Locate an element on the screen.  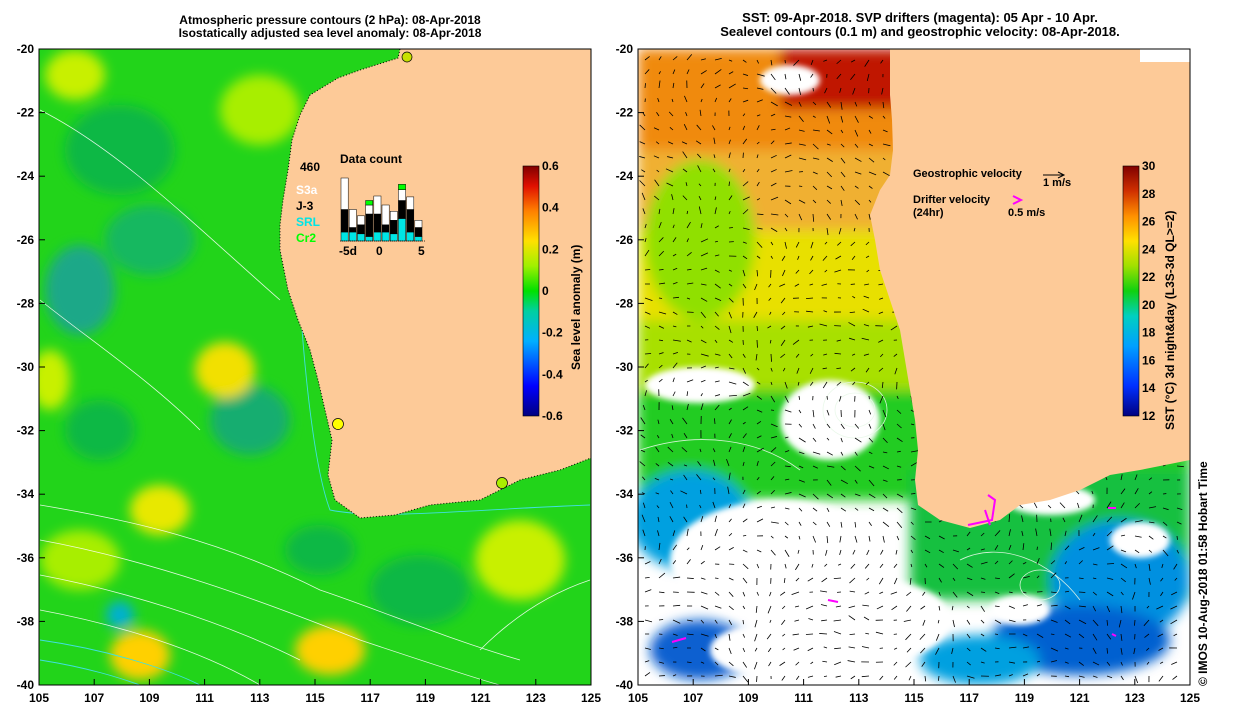
sst-colorbar is located at coordinates (1131, 291).